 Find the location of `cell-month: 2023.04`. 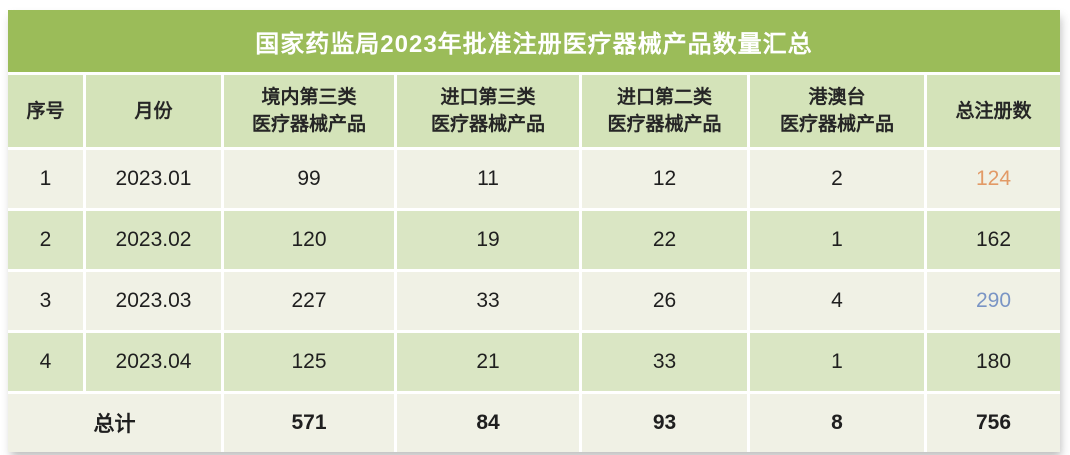

cell-month: 2023.04 is located at coordinates (153, 362).